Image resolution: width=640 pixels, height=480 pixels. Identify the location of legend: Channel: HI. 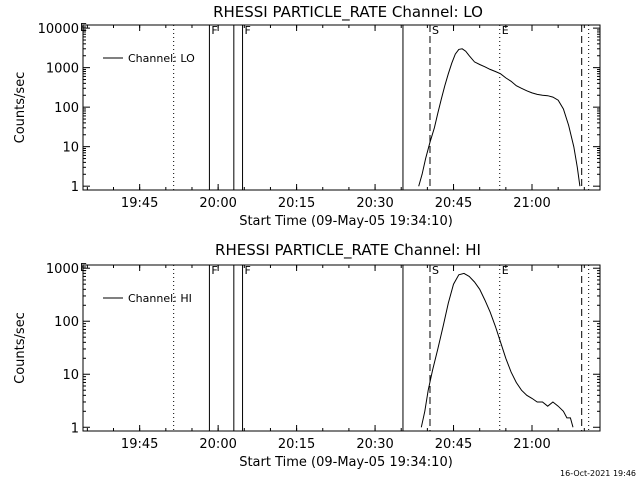
(147, 298).